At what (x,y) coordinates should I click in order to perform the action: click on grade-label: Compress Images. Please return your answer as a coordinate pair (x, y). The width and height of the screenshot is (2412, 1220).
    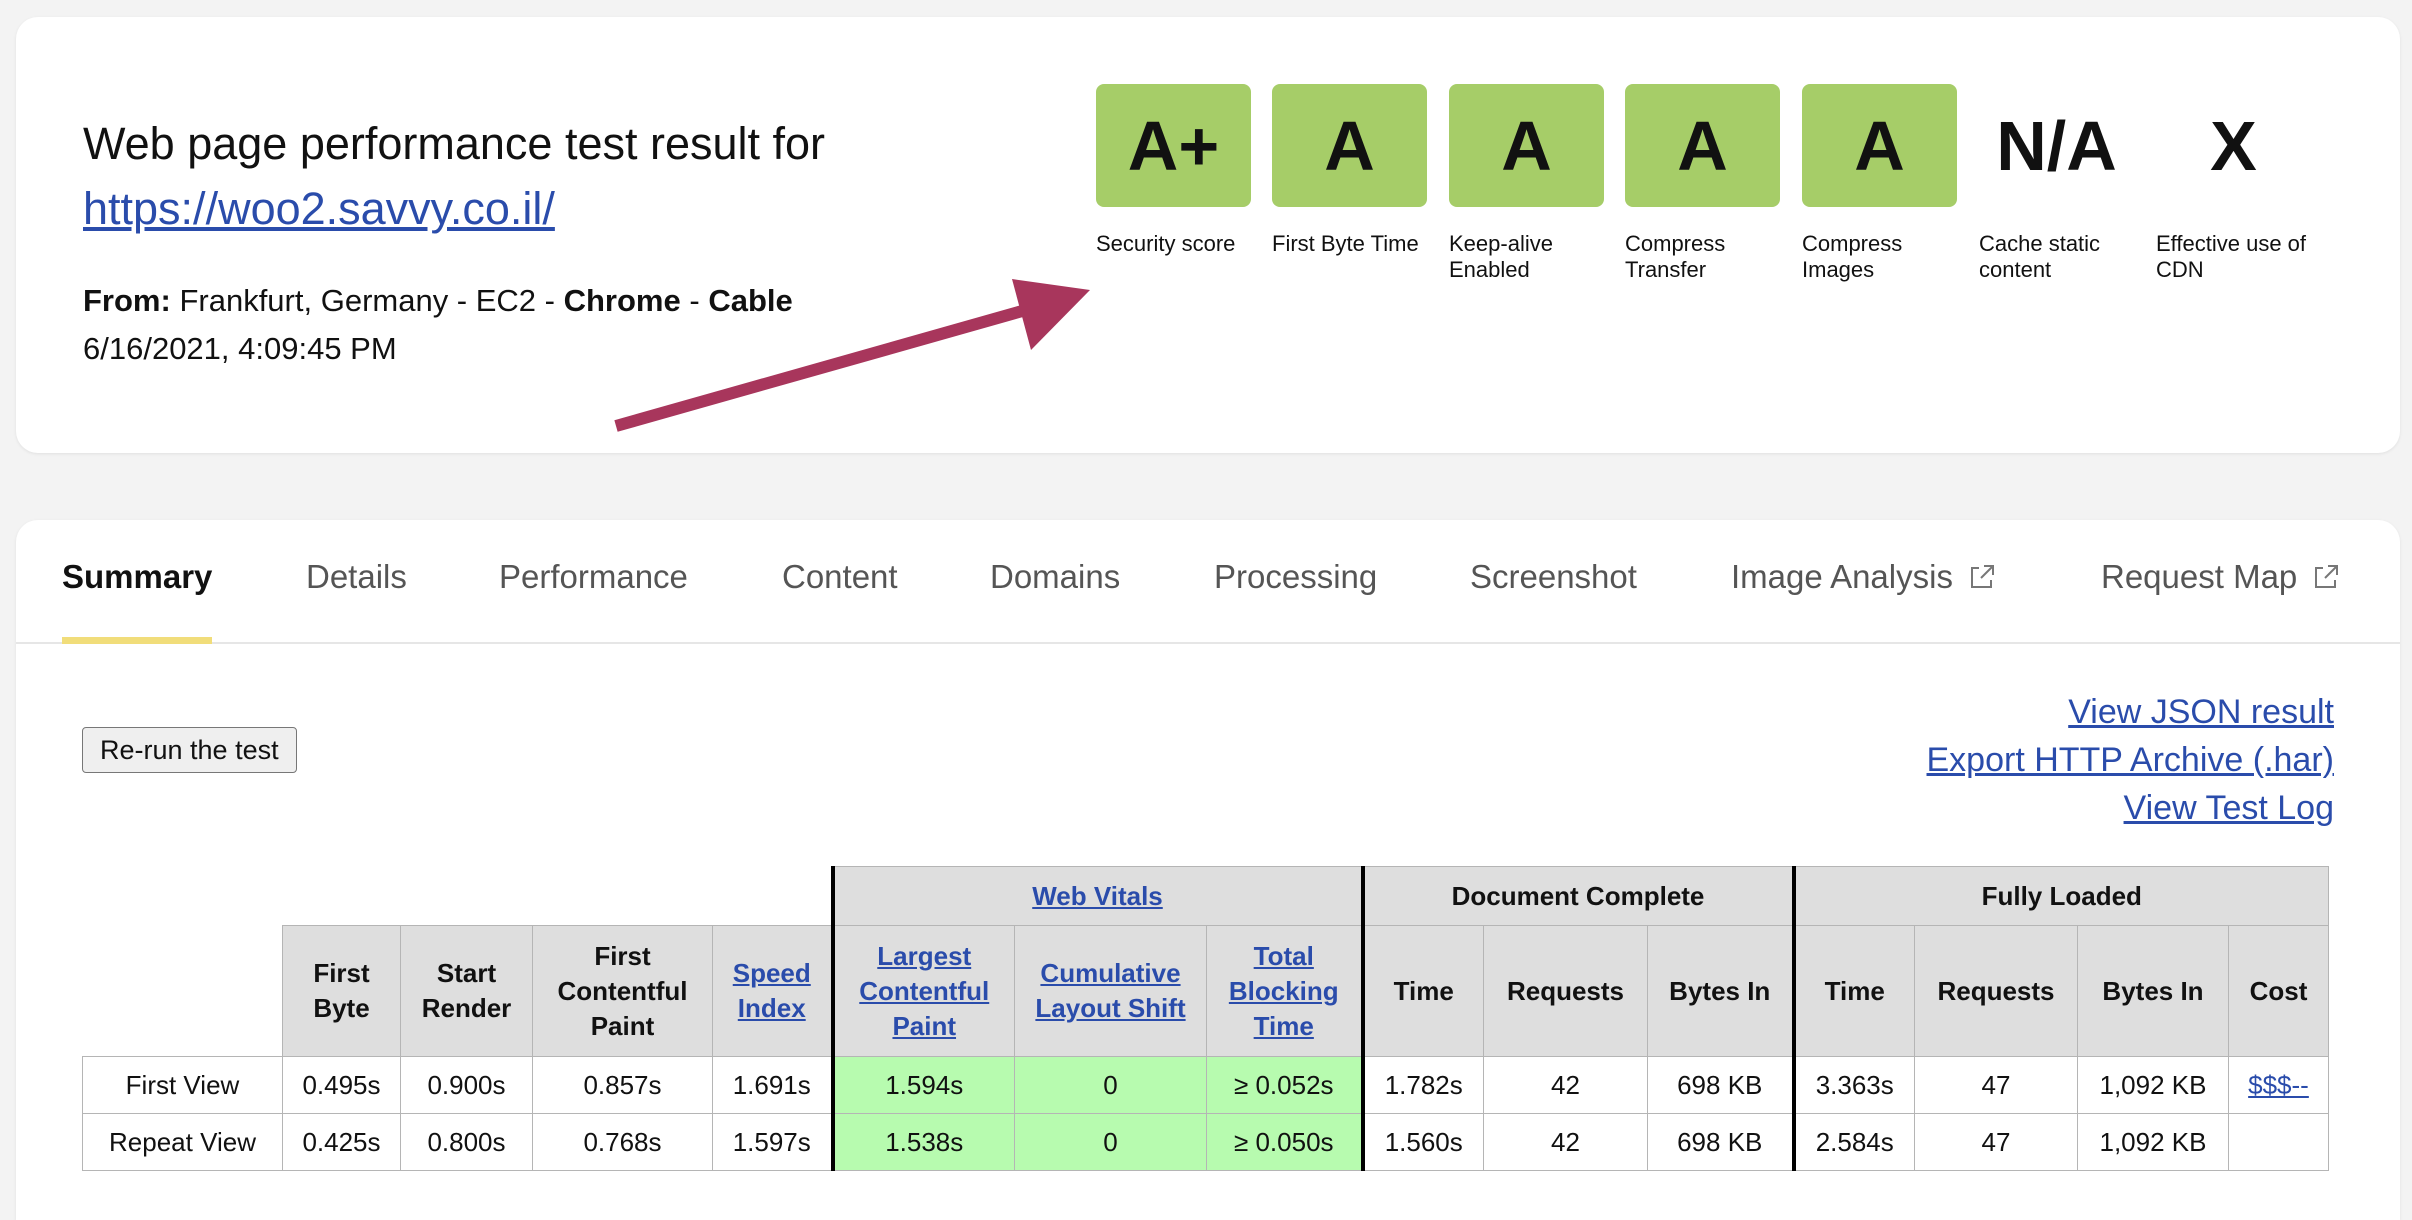
    Looking at the image, I should click on (1852, 256).